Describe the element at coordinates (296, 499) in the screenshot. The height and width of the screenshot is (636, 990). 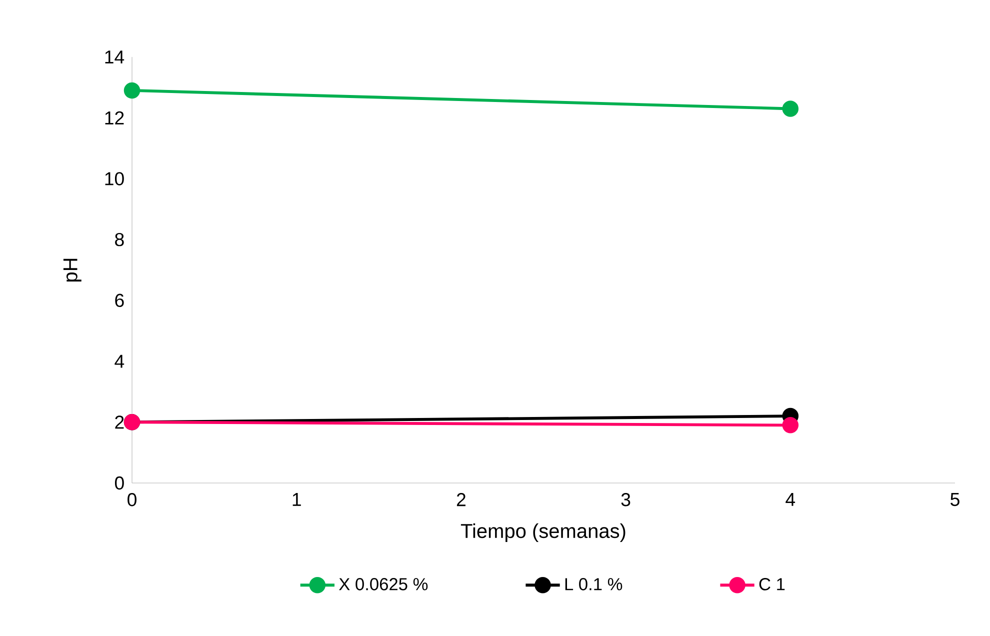
I see `x-tick-label: 1` at that location.